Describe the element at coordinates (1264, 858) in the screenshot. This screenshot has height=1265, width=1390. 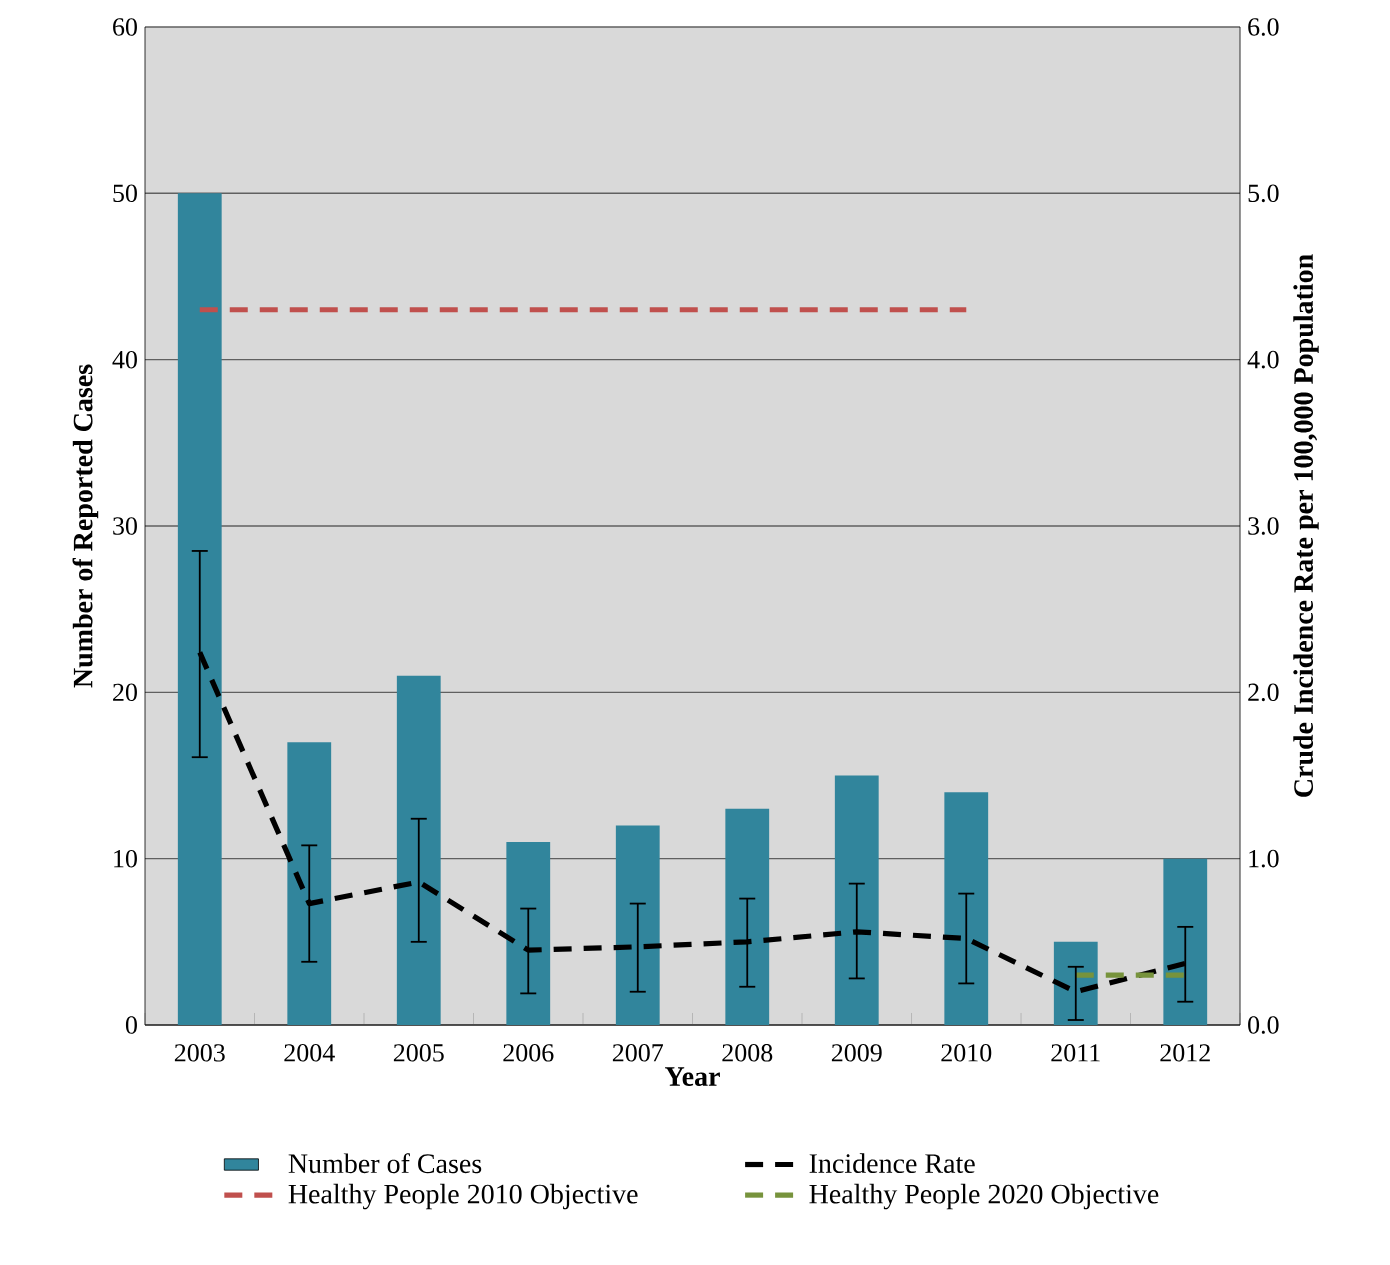
I see `y2-tick-label: 1.0` at that location.